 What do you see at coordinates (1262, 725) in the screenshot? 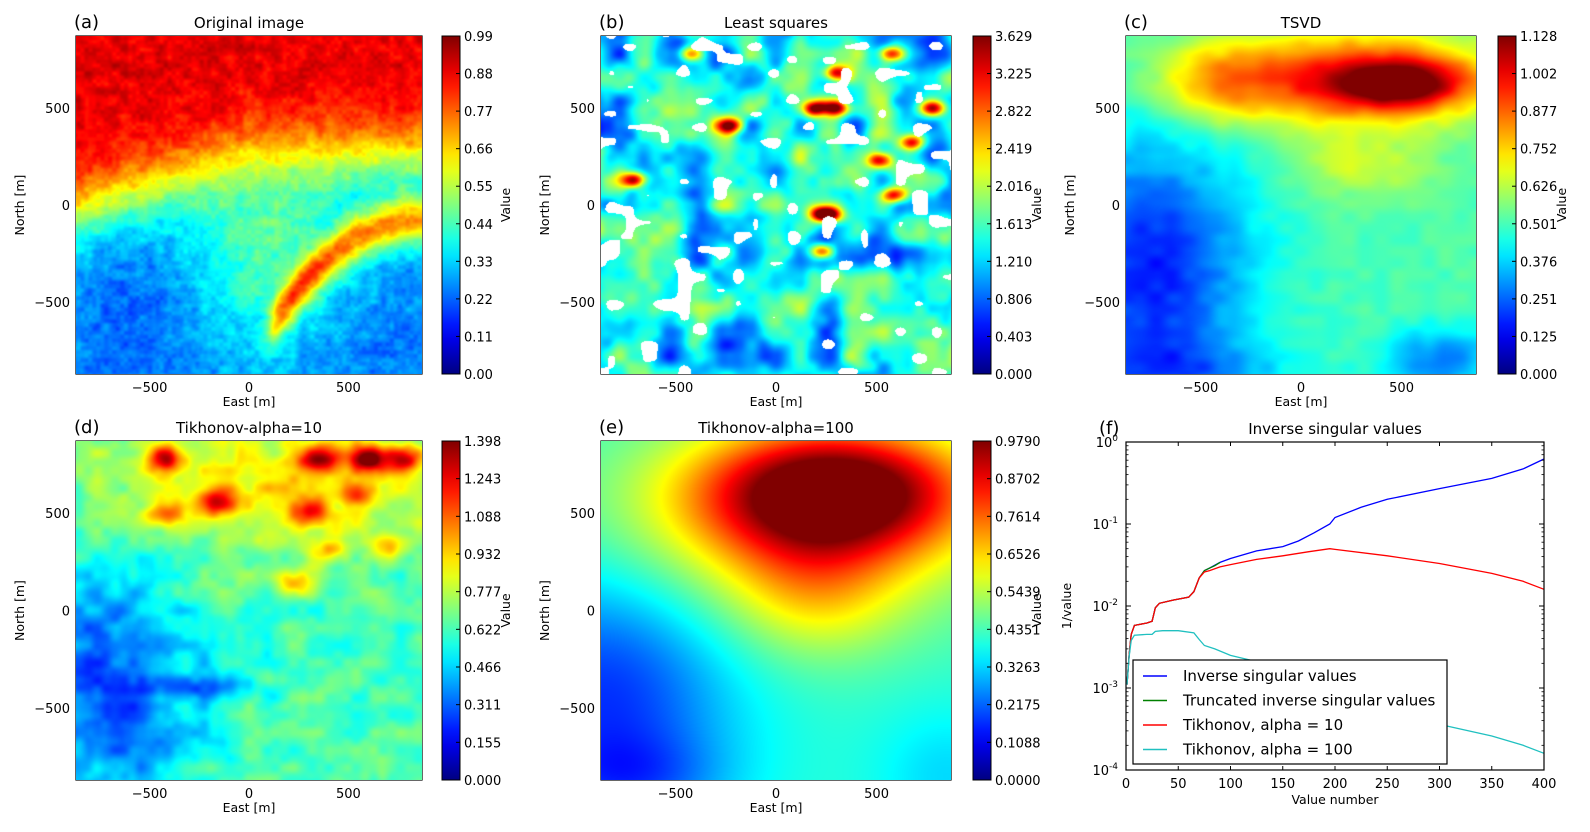
I see `legend-entry: Tikhonov, alpha = 10` at bounding box center [1262, 725].